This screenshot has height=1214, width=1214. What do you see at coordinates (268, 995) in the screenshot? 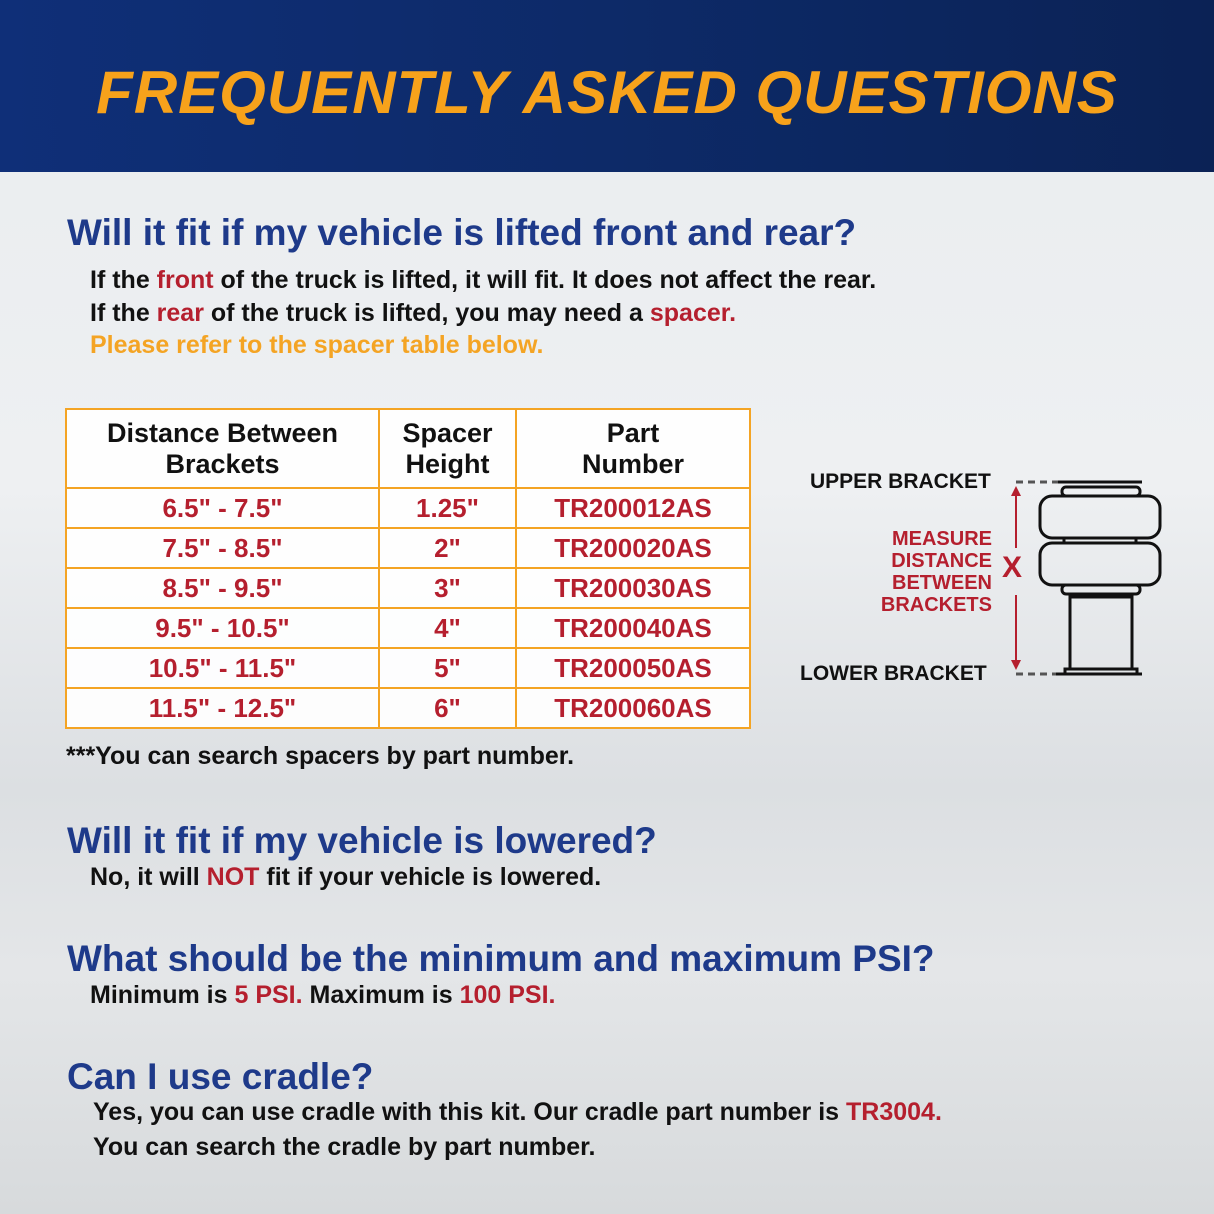
I see `highlight: 5 PSI.` at bounding box center [268, 995].